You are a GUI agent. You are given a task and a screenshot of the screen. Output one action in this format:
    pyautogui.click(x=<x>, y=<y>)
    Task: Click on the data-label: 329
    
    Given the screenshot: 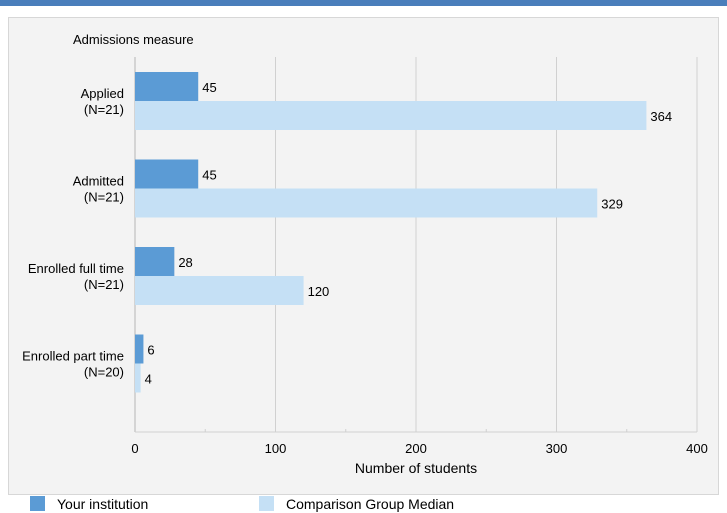 What is the action you would take?
    pyautogui.click(x=612, y=204)
    